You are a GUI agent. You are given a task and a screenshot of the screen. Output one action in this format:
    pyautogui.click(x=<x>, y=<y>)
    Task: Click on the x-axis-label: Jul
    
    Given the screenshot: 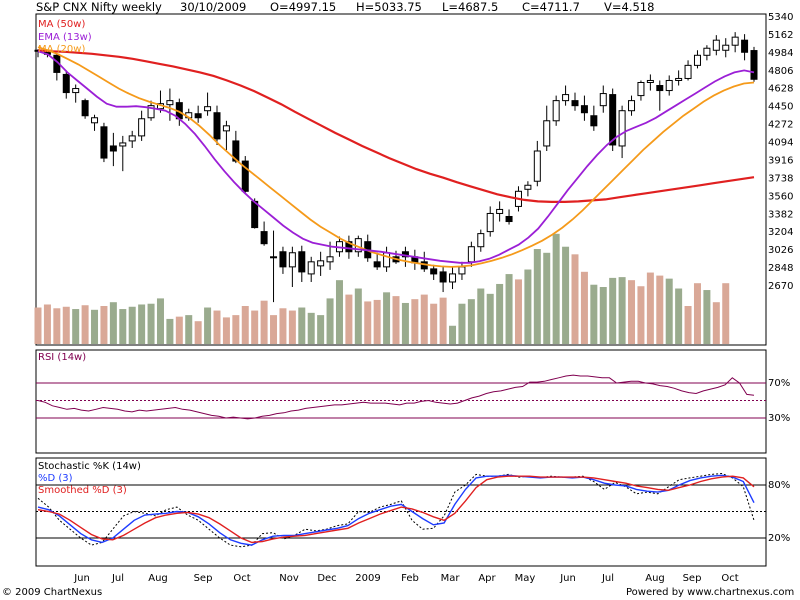 What is the action you would take?
    pyautogui.click(x=607, y=578)
    